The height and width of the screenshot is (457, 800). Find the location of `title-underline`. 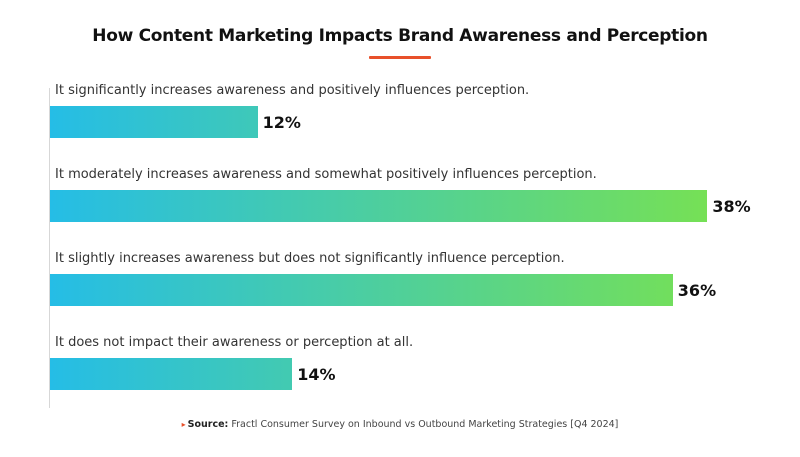

title-underline is located at coordinates (400, 57).